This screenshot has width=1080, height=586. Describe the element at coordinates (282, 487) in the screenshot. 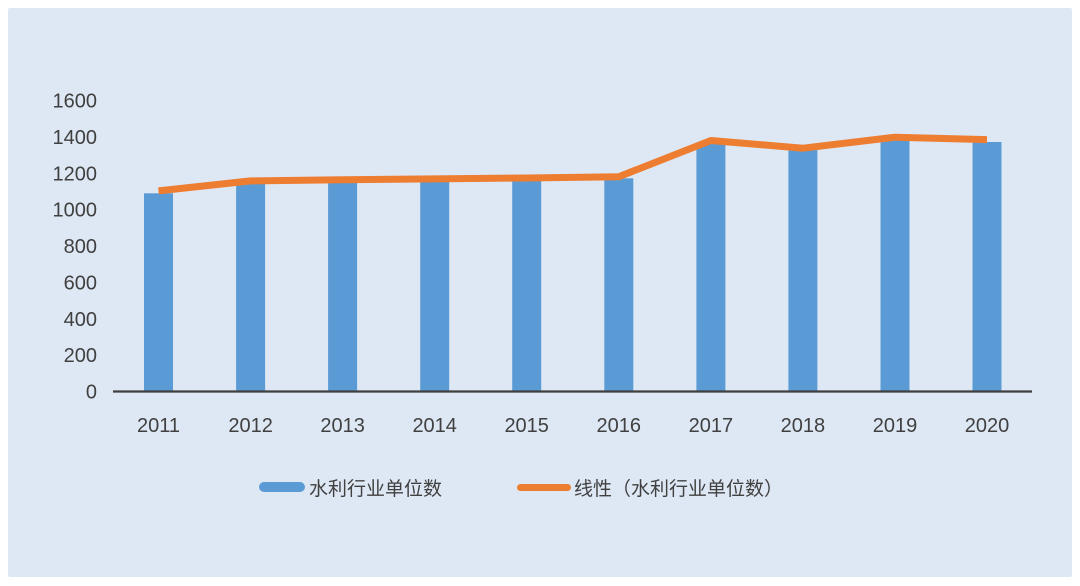

I see `legend-bar-swatch-icon` at that location.